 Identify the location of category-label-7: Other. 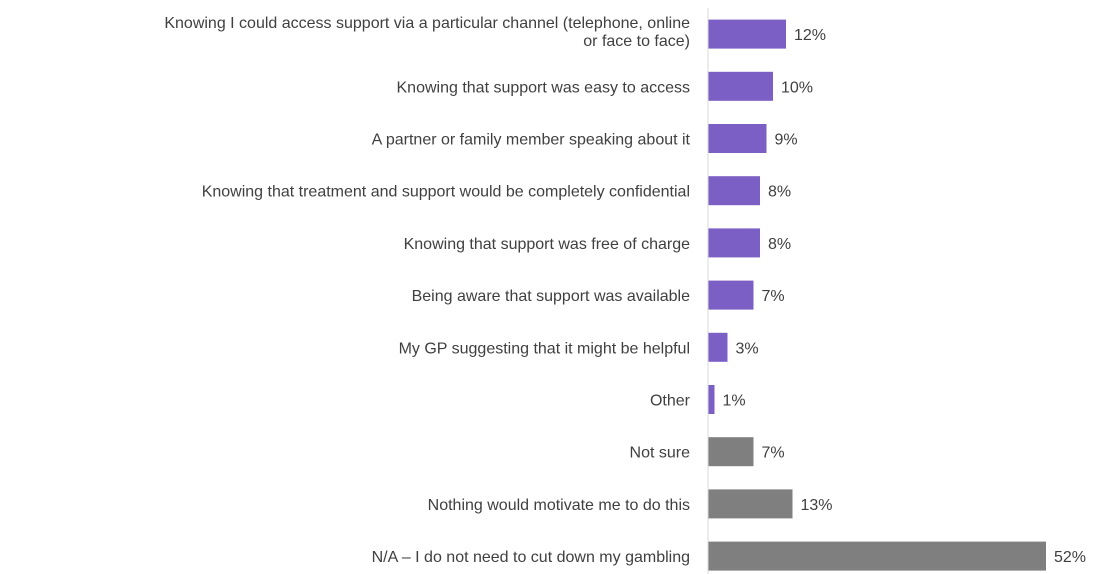
(670, 401).